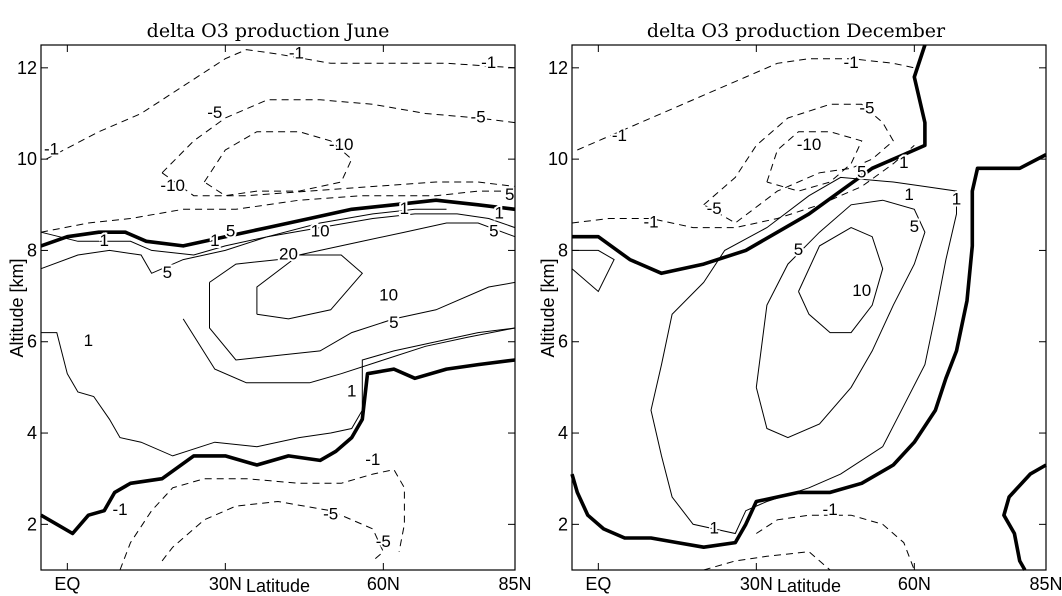  I want to click on y-tick-label: 4, so click(563, 433).